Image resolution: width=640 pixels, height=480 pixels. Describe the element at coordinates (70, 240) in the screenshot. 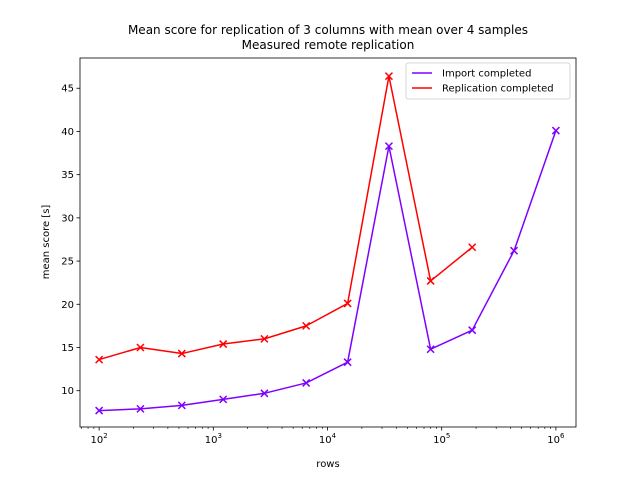

I see `y-axis: 10 15 20 25 30 35 40 45` at that location.